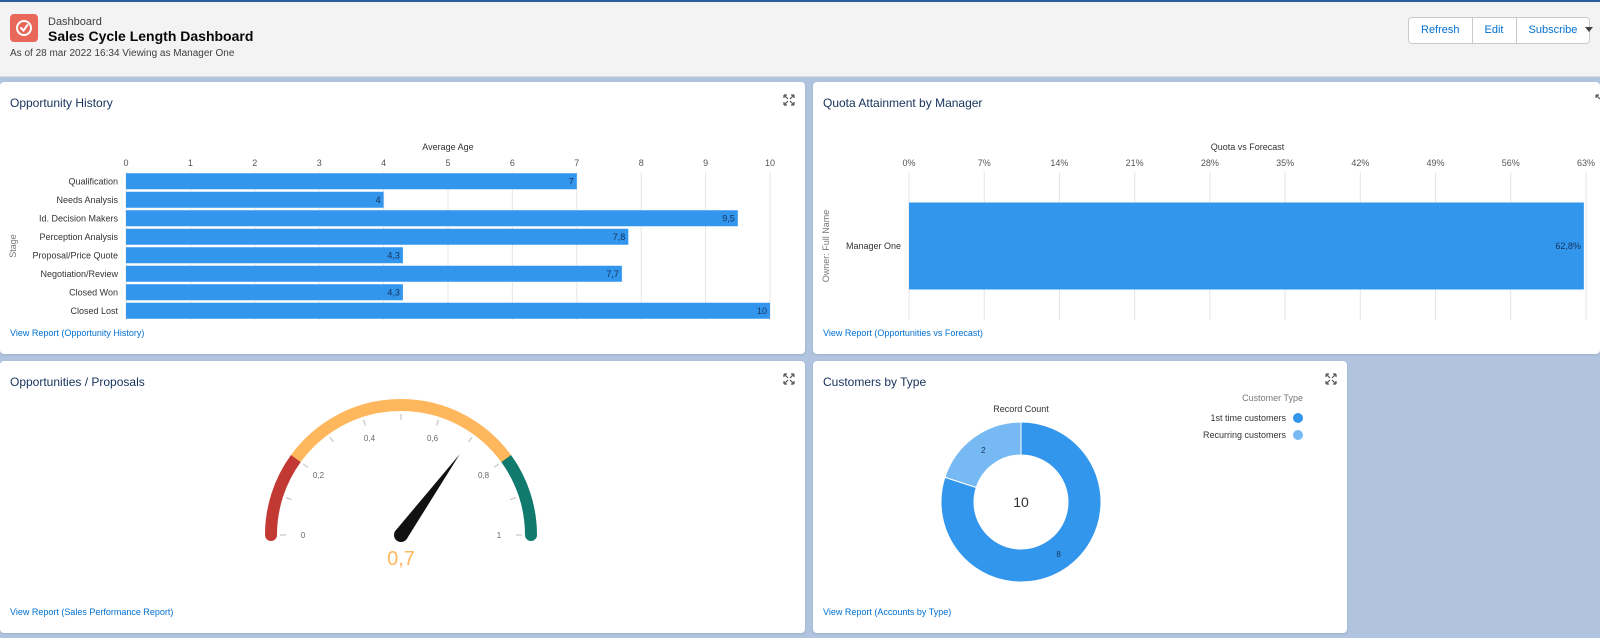 The image size is (1600, 638). Describe the element at coordinates (984, 163) in the screenshot. I see `x-tick-label: 7%` at that location.